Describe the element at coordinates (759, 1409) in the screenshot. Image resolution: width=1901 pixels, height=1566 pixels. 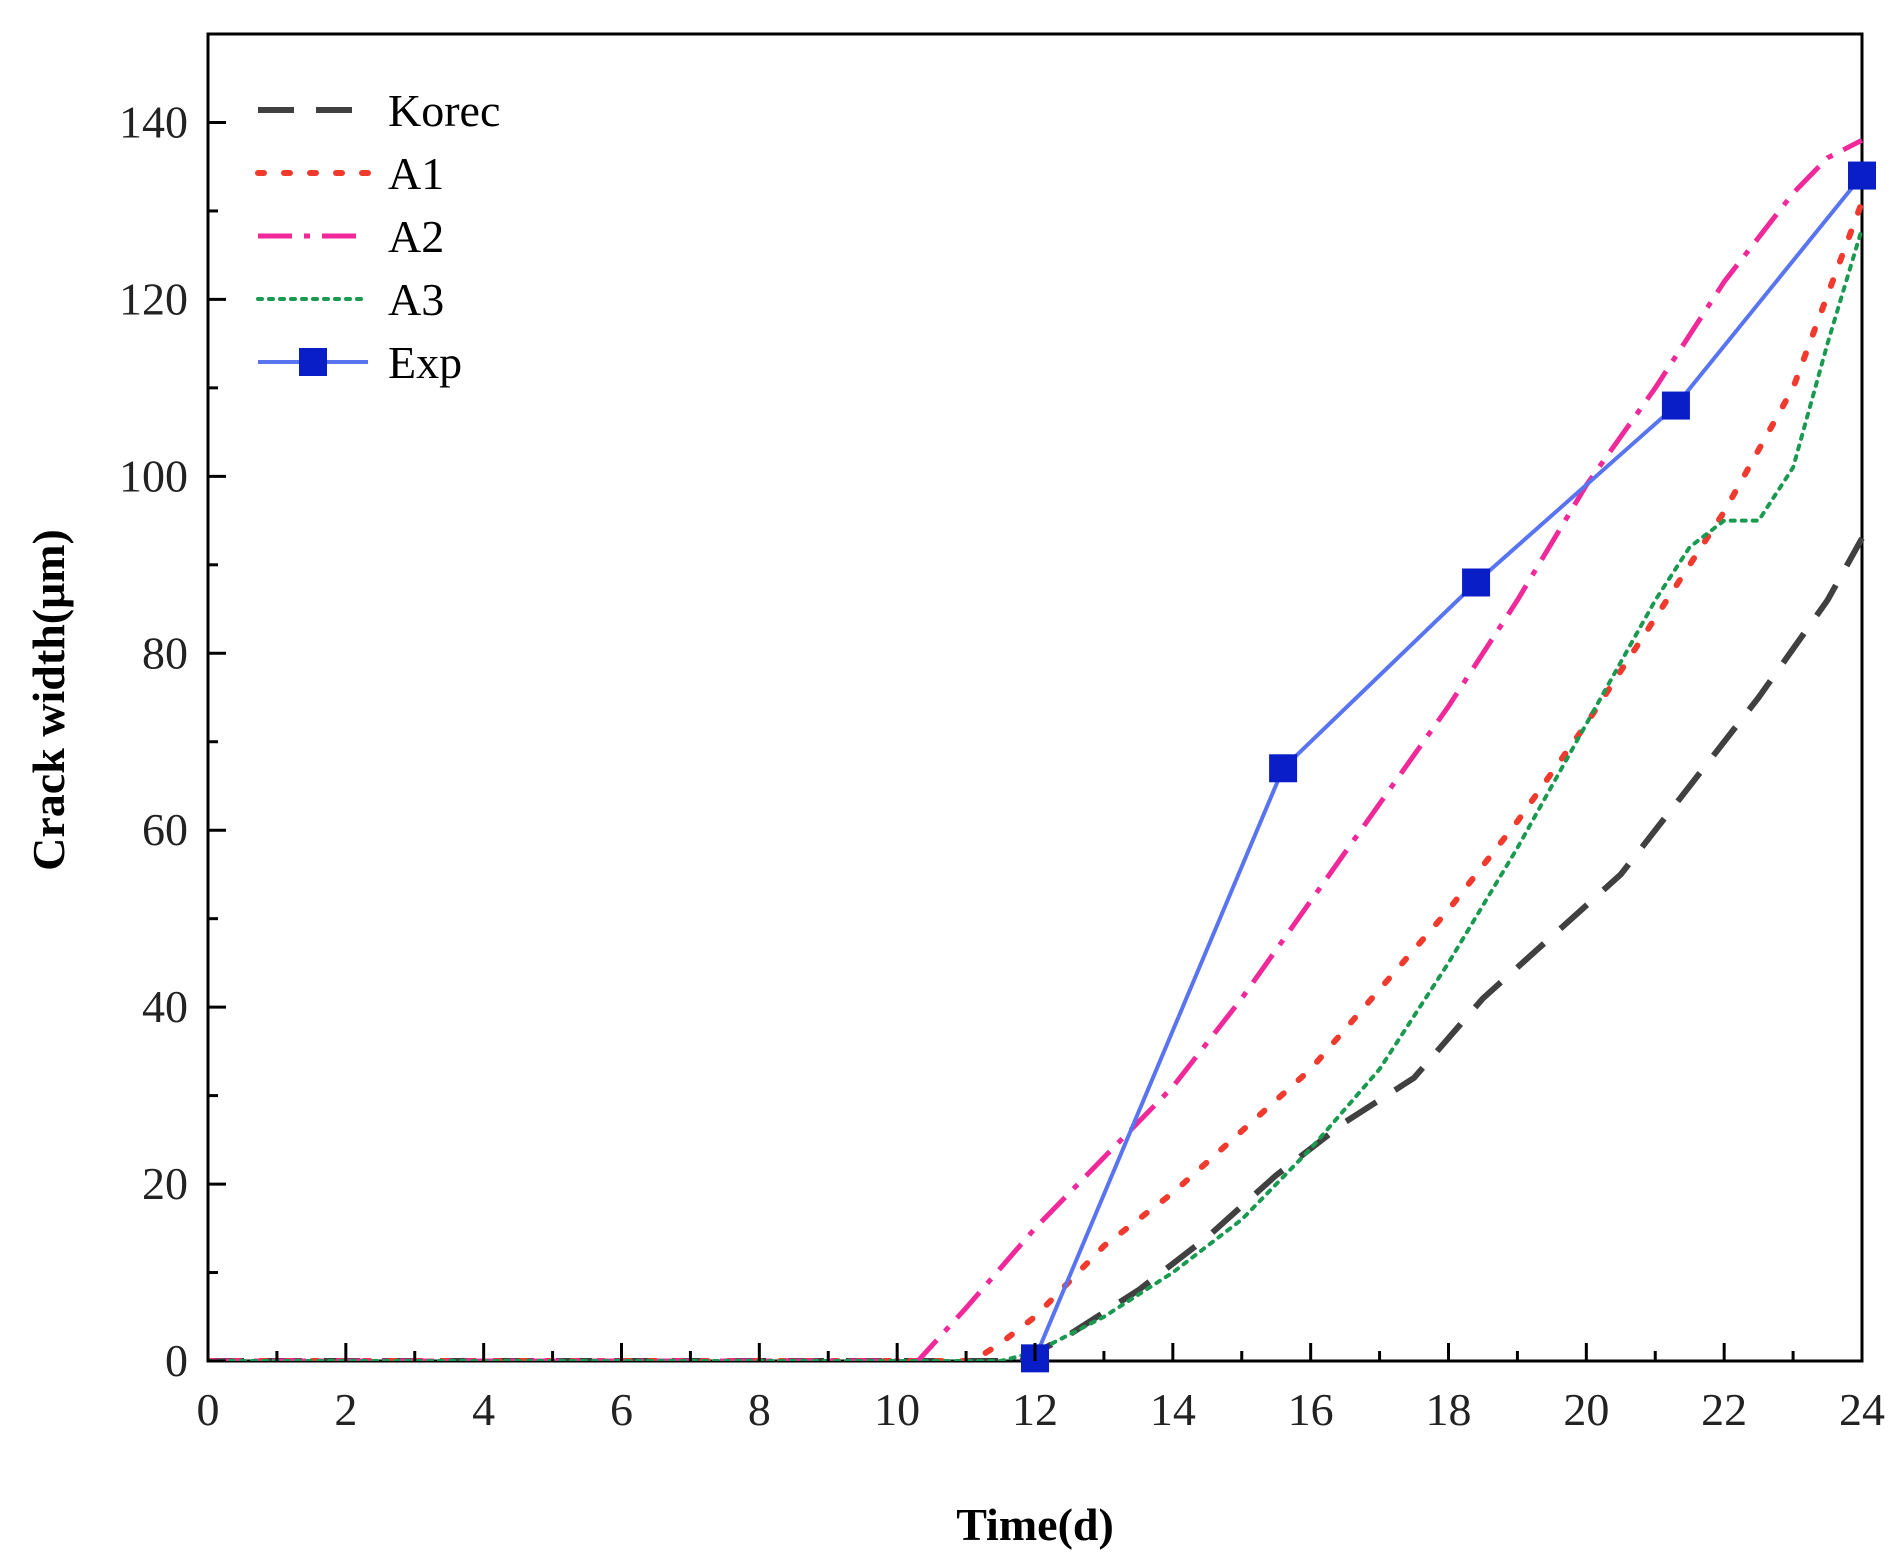
I see `x-tick-label: 8` at that location.